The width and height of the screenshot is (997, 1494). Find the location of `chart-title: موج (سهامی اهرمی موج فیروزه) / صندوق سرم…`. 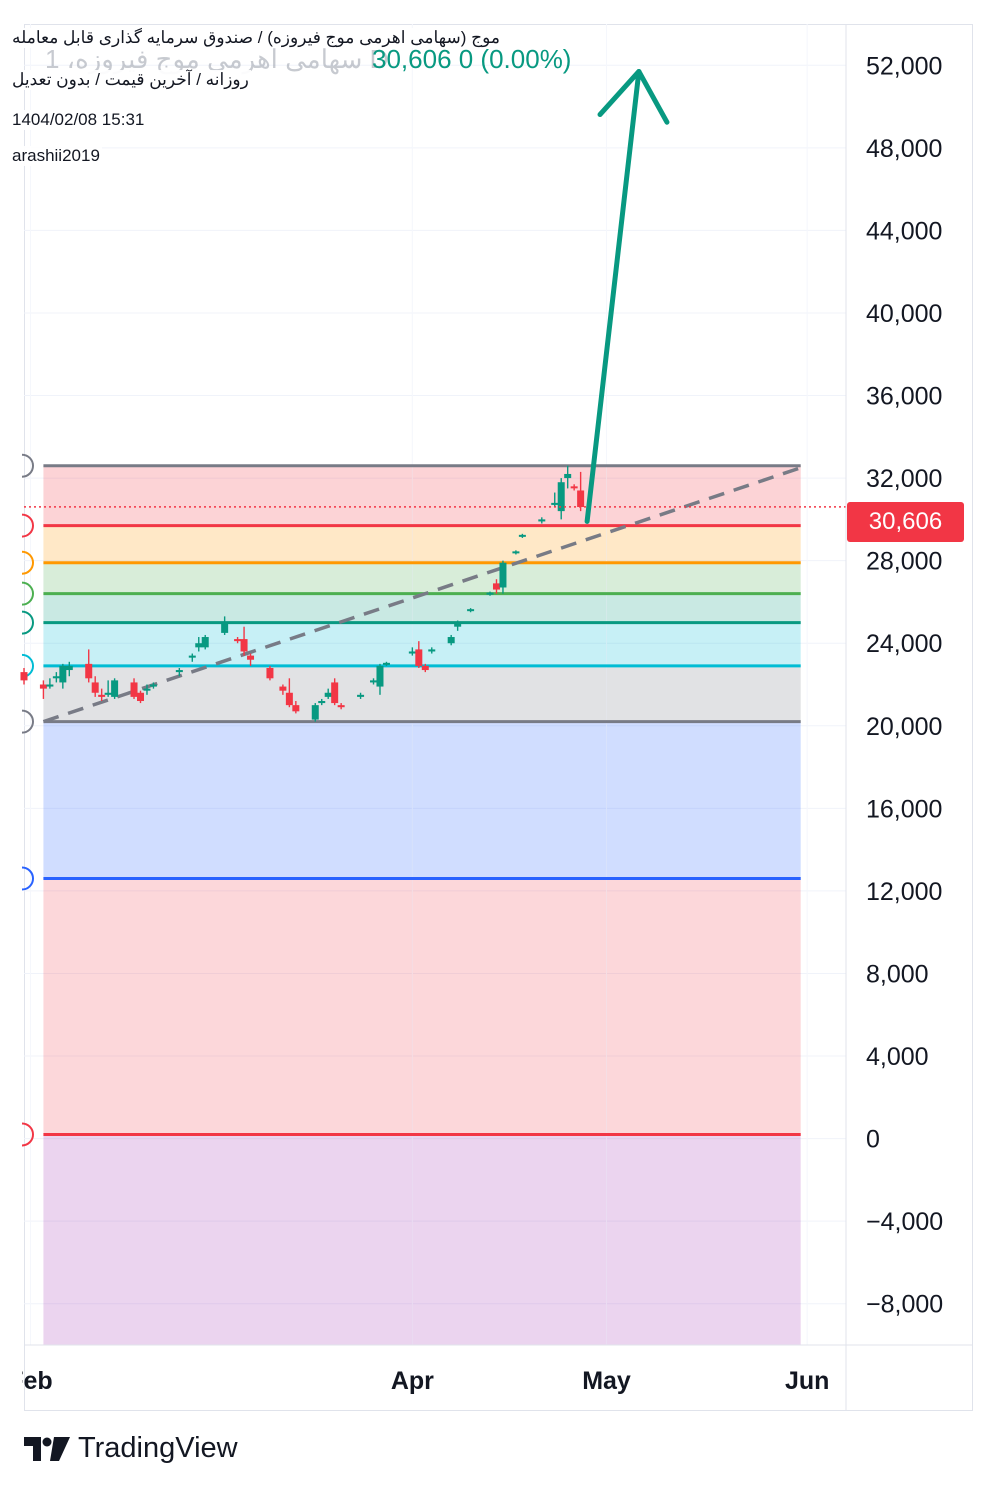

chart-title: موج (سهامی اهرمی موج فیروزه) / صندوق سرم… is located at coordinates (256, 38).